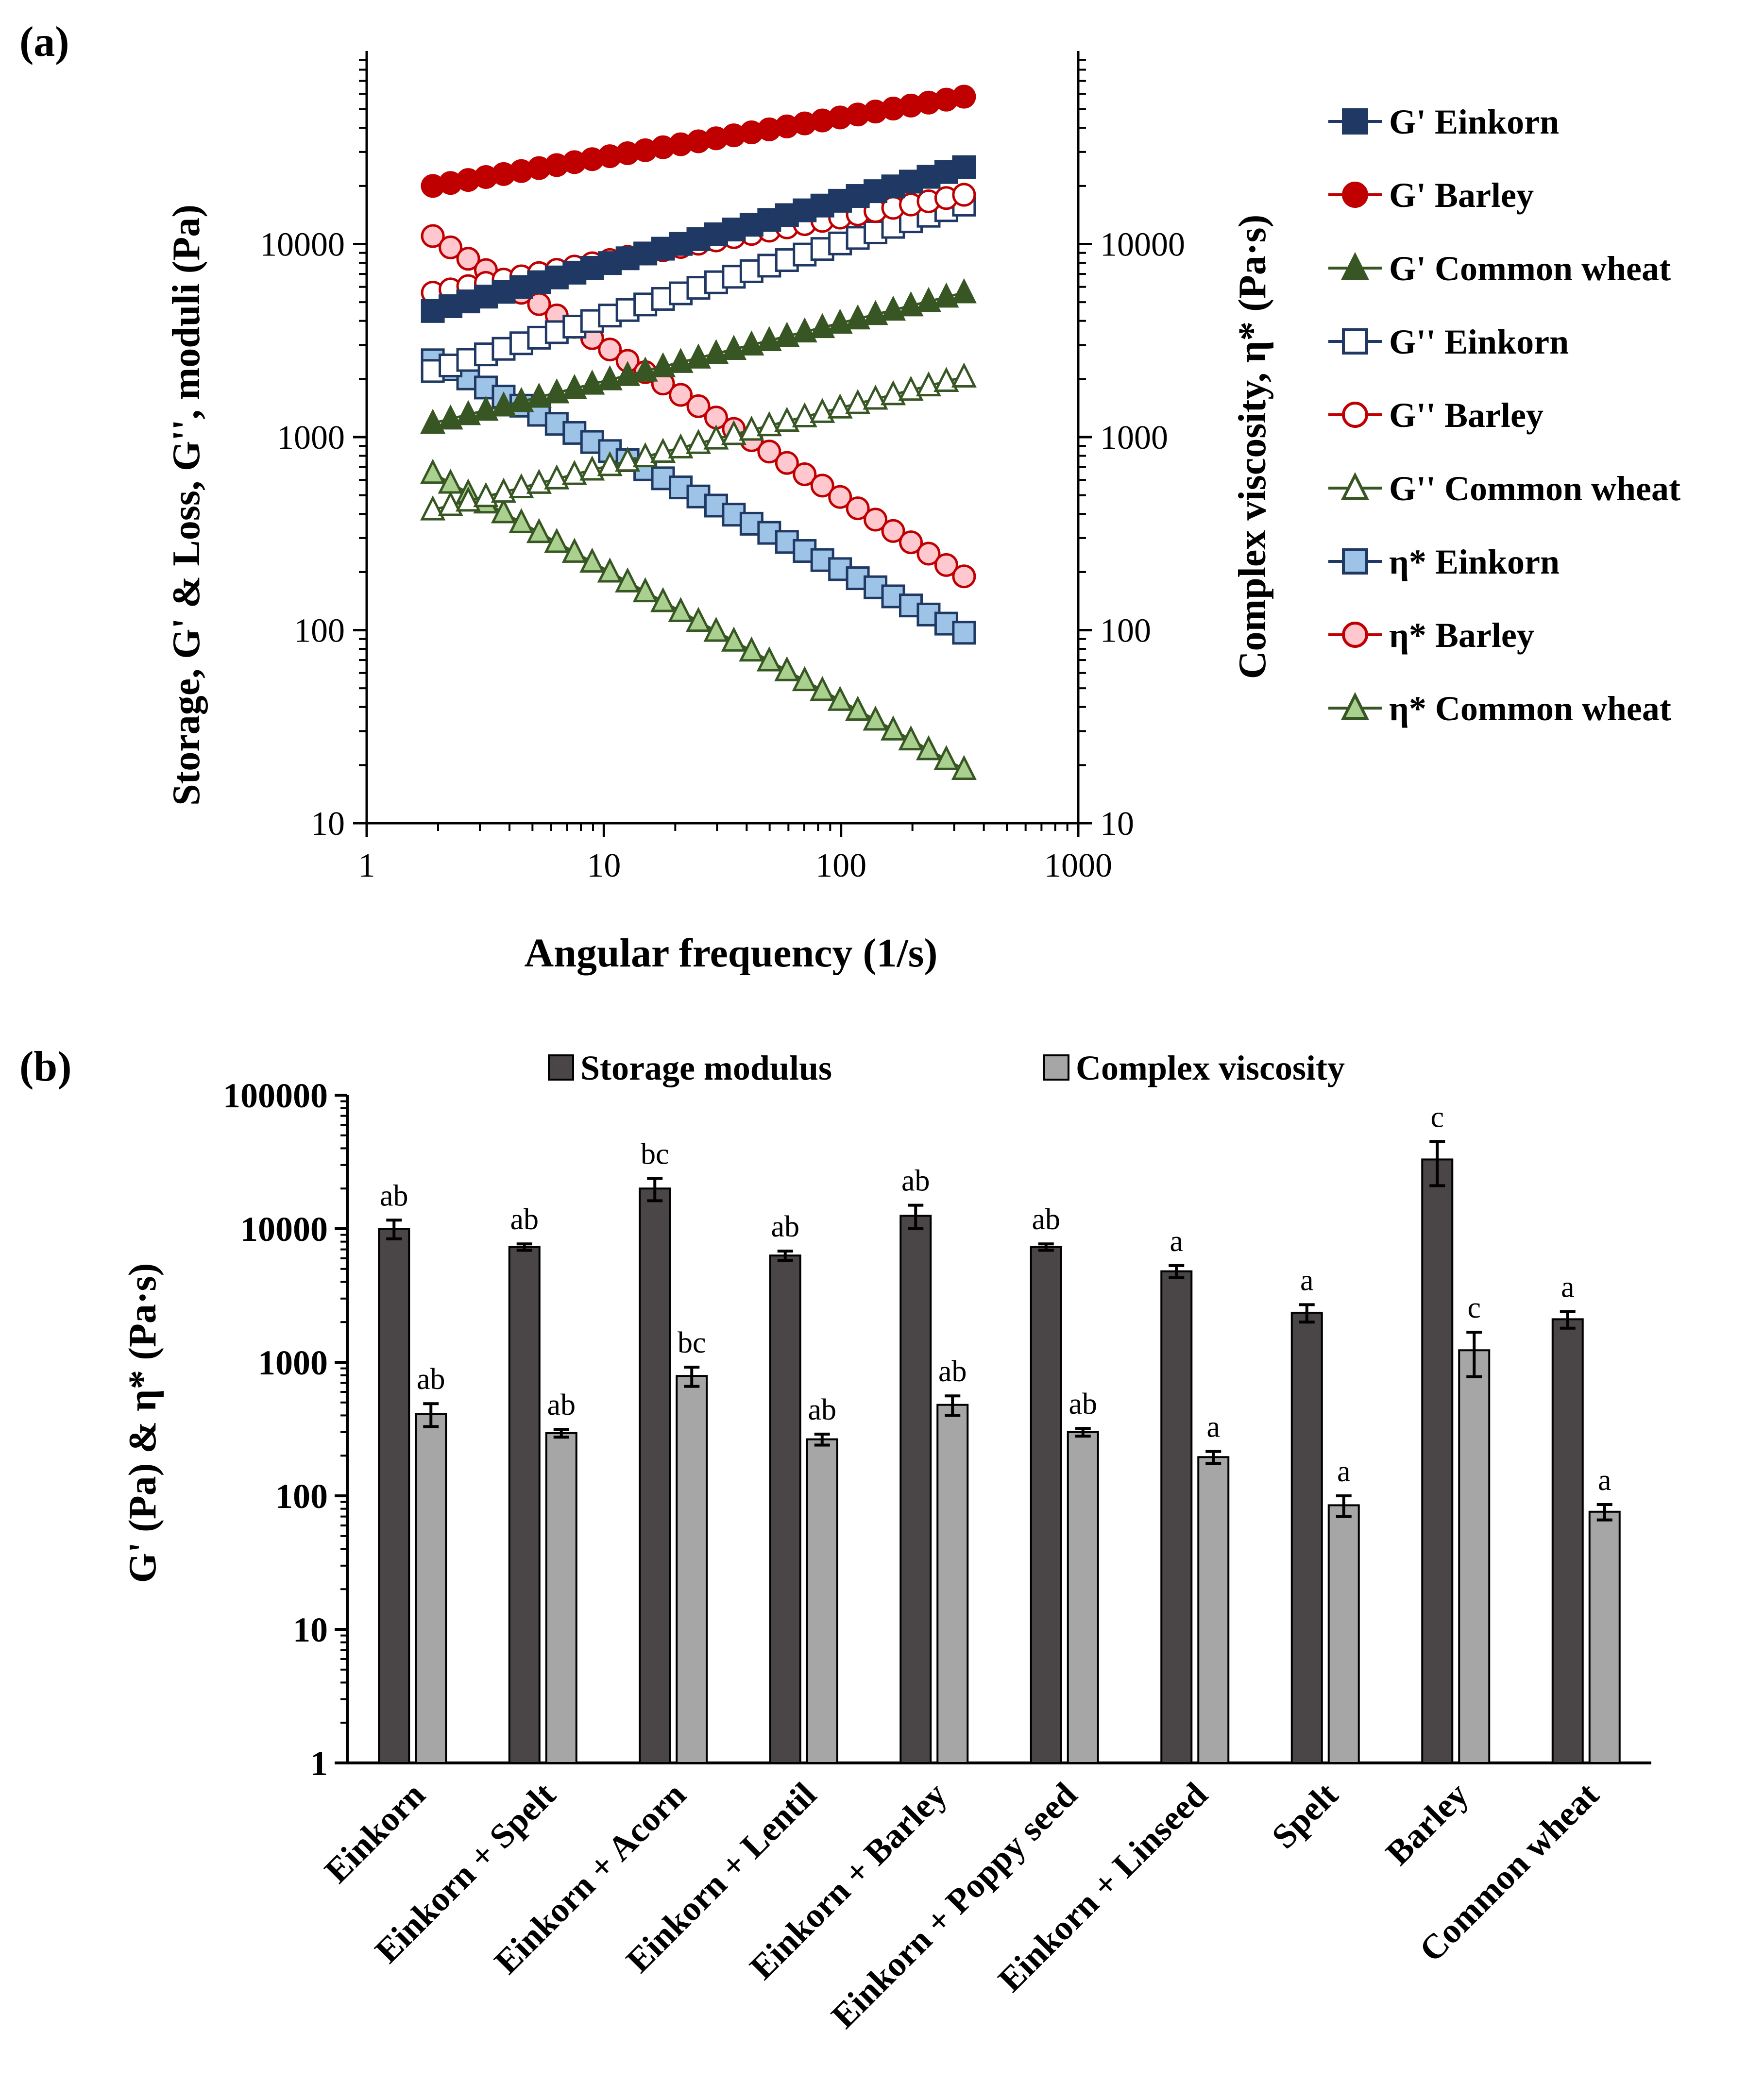 Image resolution: width=1747 pixels, height=2100 pixels. I want to click on panel-b-legend: Storage modulus Complex viscosity, so click(946, 1068).